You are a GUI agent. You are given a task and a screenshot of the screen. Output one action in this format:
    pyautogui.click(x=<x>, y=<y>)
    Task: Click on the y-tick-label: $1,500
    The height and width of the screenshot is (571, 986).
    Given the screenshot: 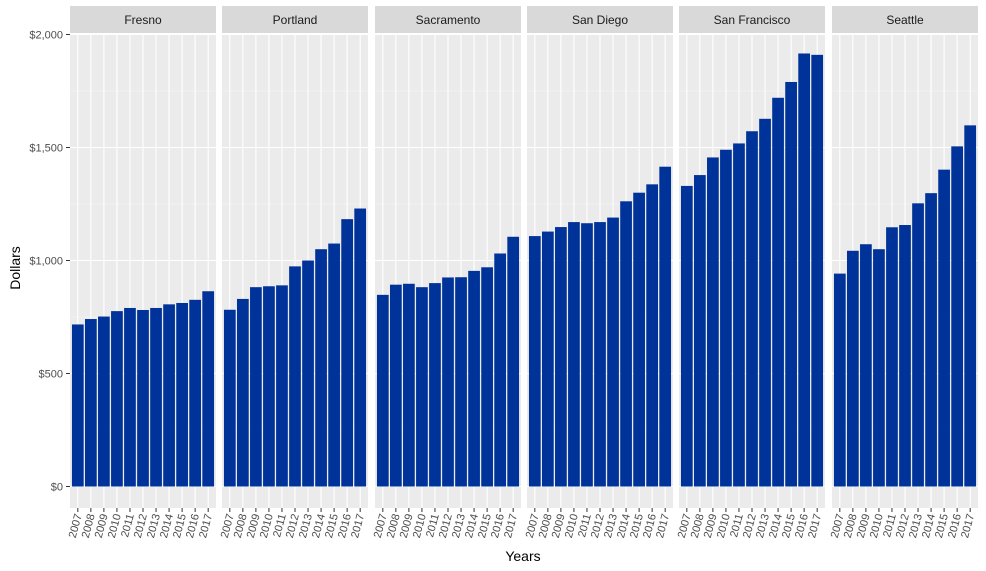 What is the action you would take?
    pyautogui.click(x=46, y=149)
    